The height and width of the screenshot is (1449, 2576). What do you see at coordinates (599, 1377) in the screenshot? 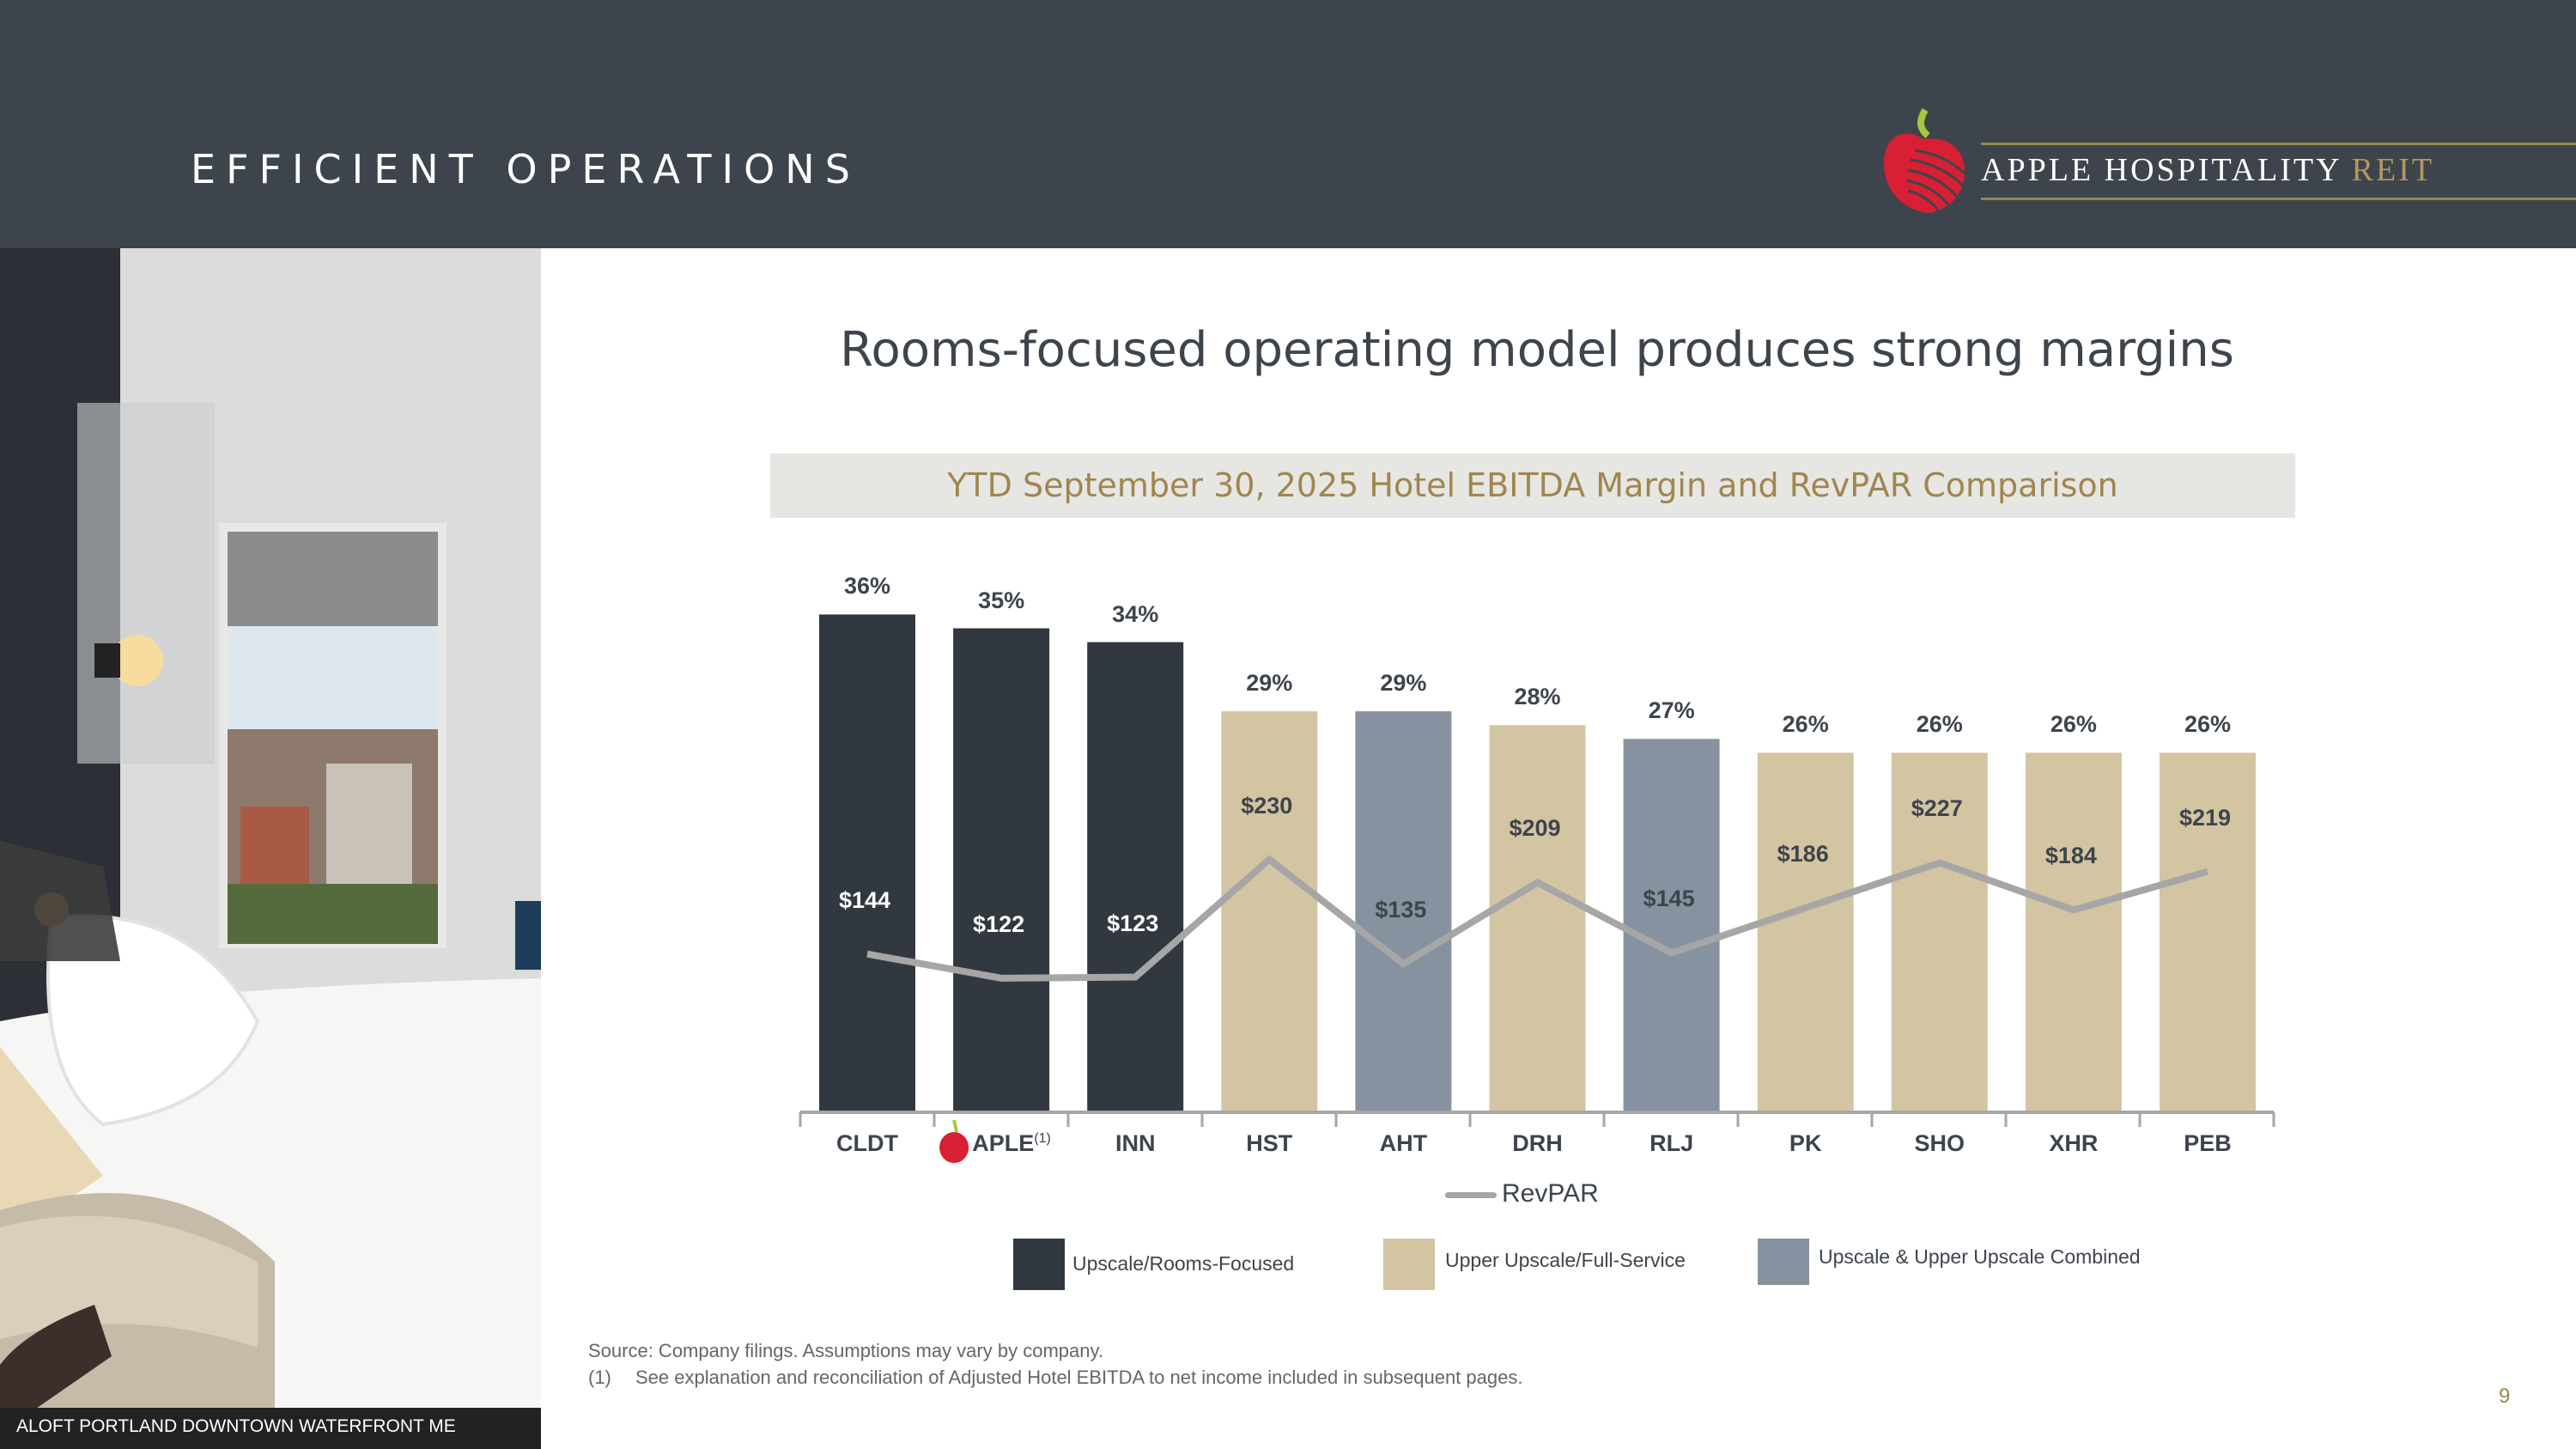
I see `footnote-marker: (1)` at bounding box center [599, 1377].